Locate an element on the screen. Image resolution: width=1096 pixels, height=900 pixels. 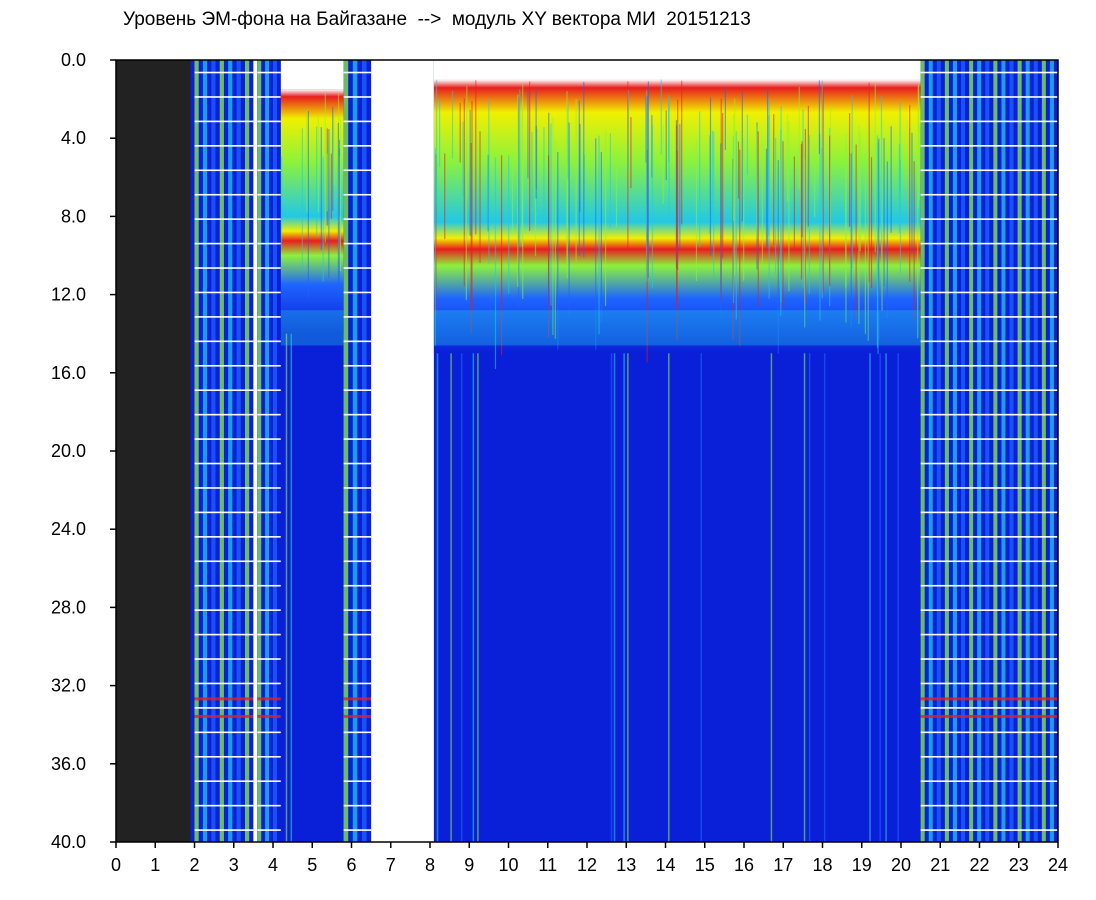
x-tick-label: 24 is located at coordinates (1058, 865).